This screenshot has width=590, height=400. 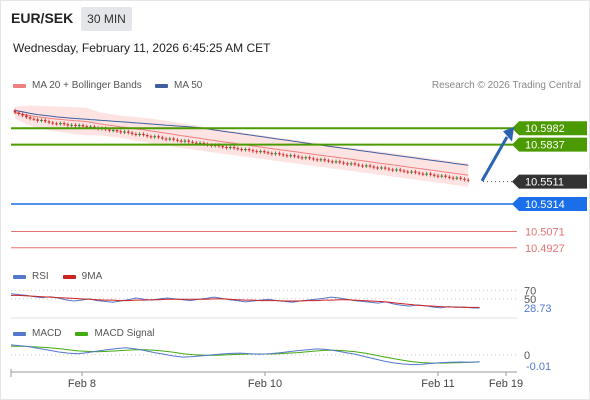 What do you see at coordinates (530, 300) in the screenshot?
I see `rsi-level-label: 50` at bounding box center [530, 300].